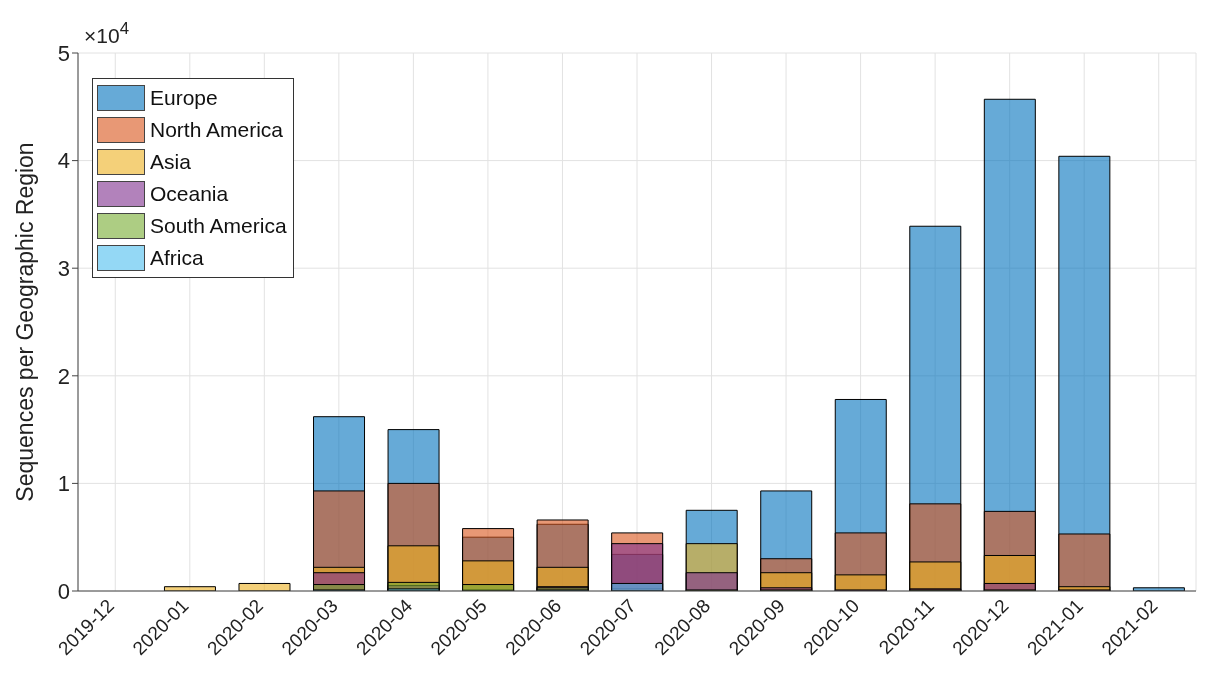 This screenshot has height=693, width=1212. I want to click on legend-label: South America, so click(218, 226).